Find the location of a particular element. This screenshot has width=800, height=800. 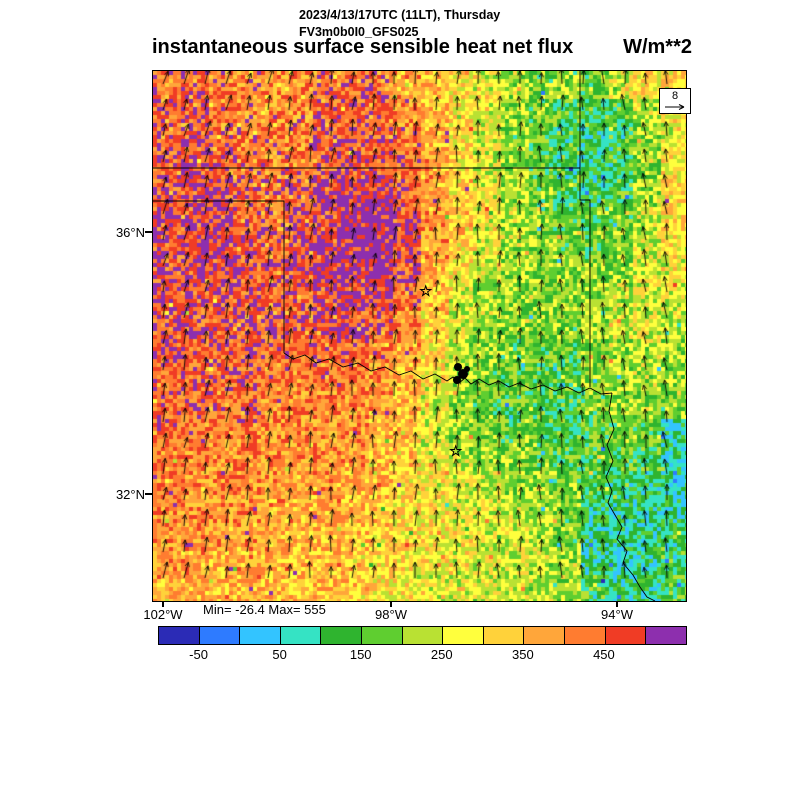

colorbar-tick-label: 450 is located at coordinates (604, 654).